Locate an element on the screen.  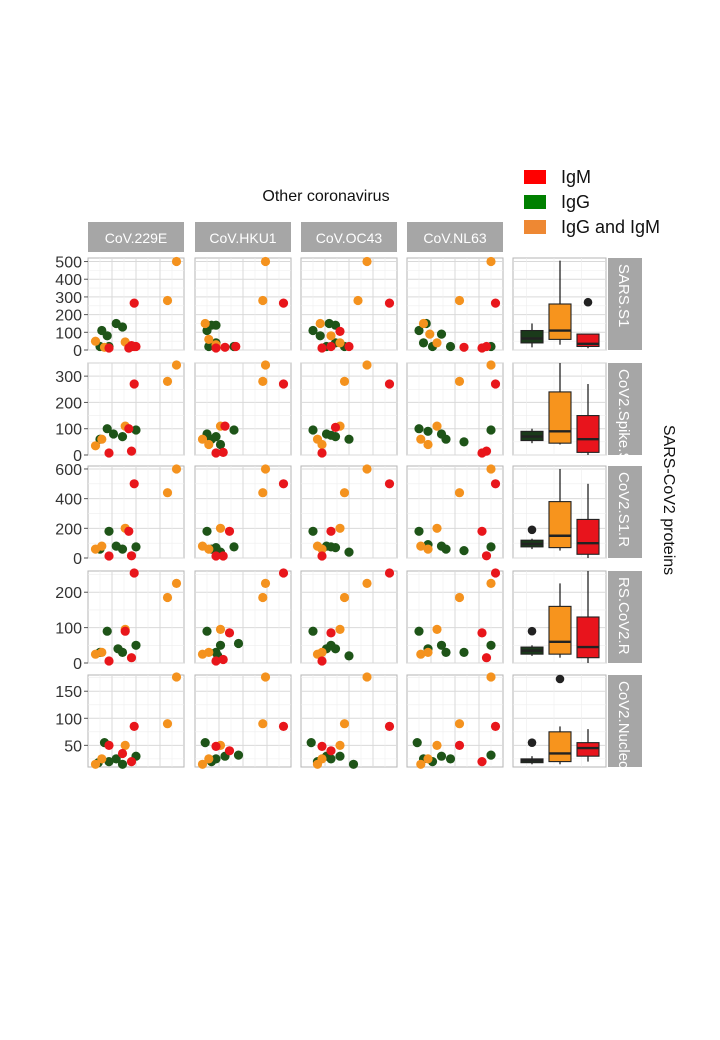
panel-r1-c2 is located at coordinates (349, 409).